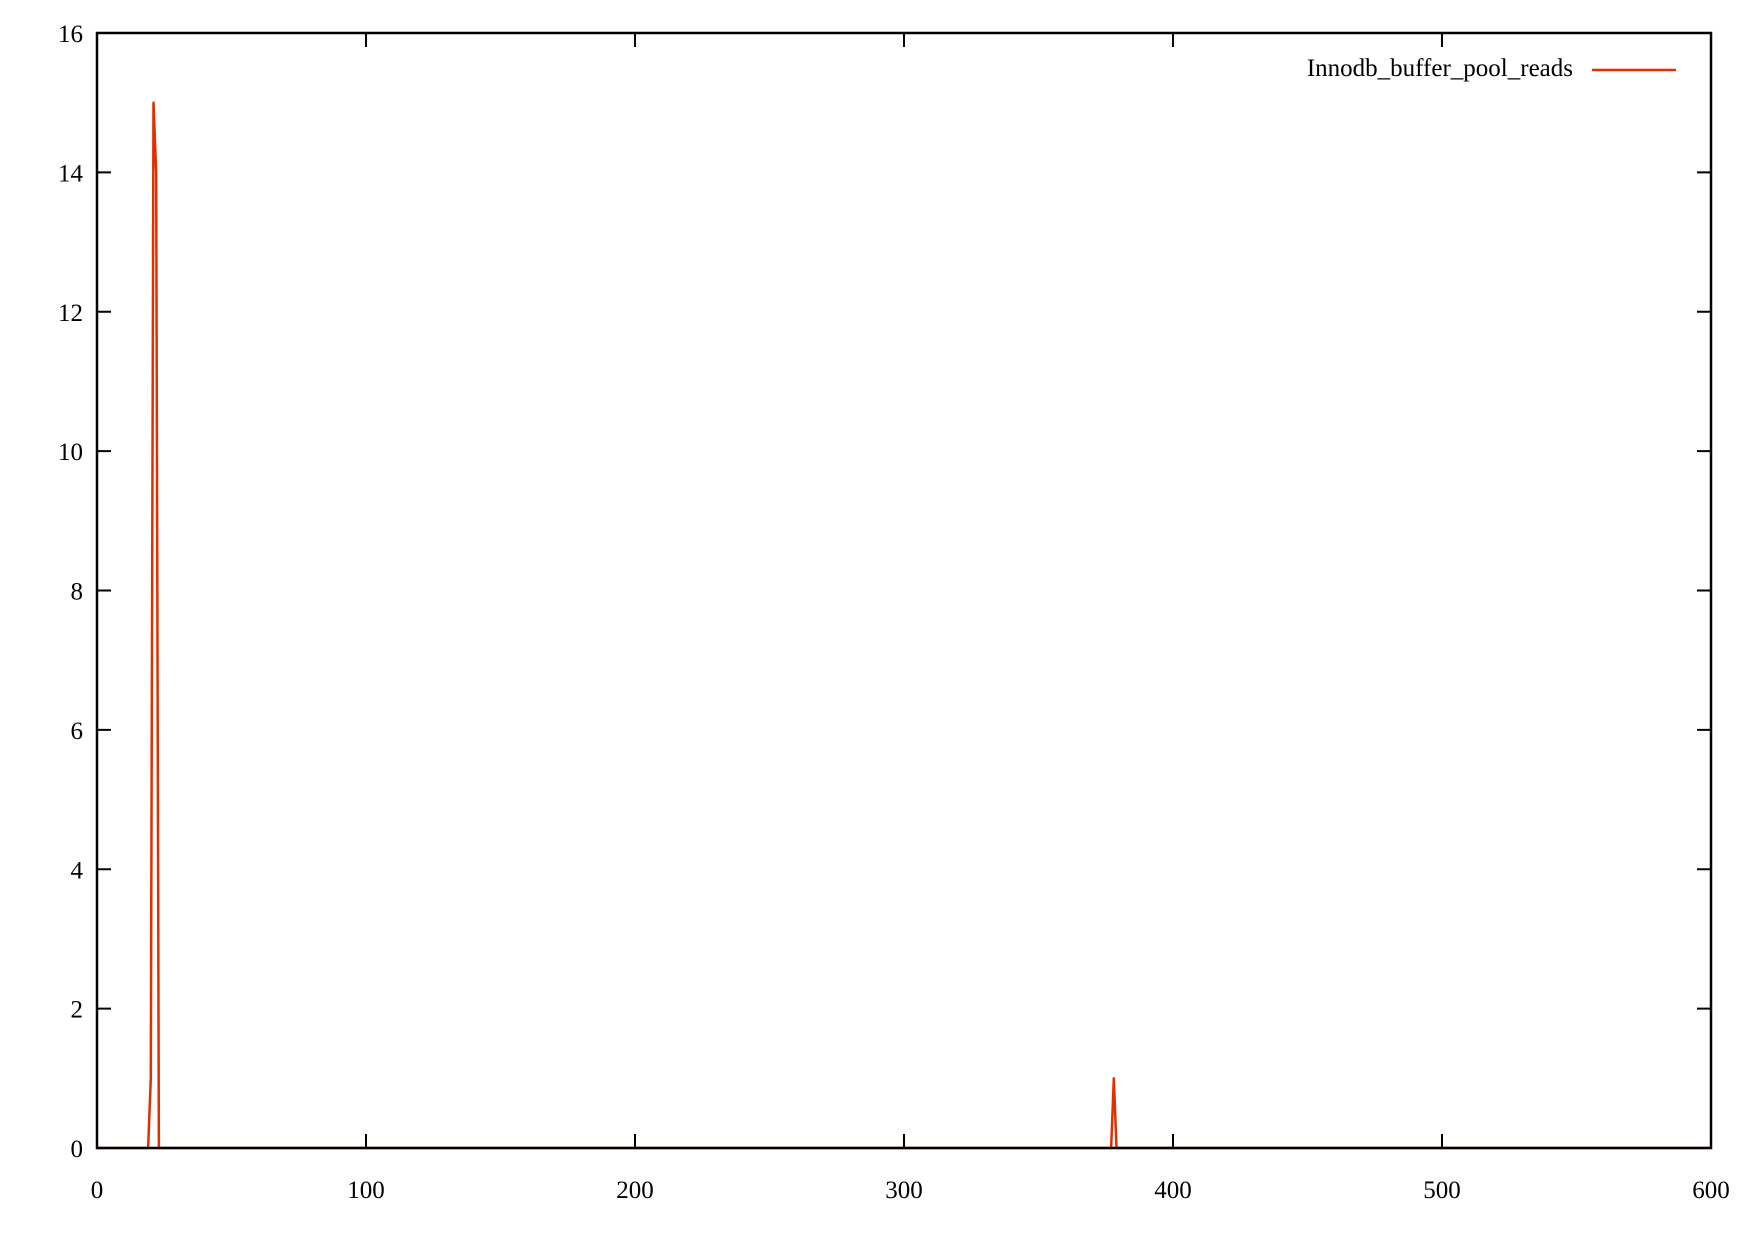 The image size is (1762, 1237). What do you see at coordinates (1711, 1190) in the screenshot?
I see `x-tick-label: 600` at bounding box center [1711, 1190].